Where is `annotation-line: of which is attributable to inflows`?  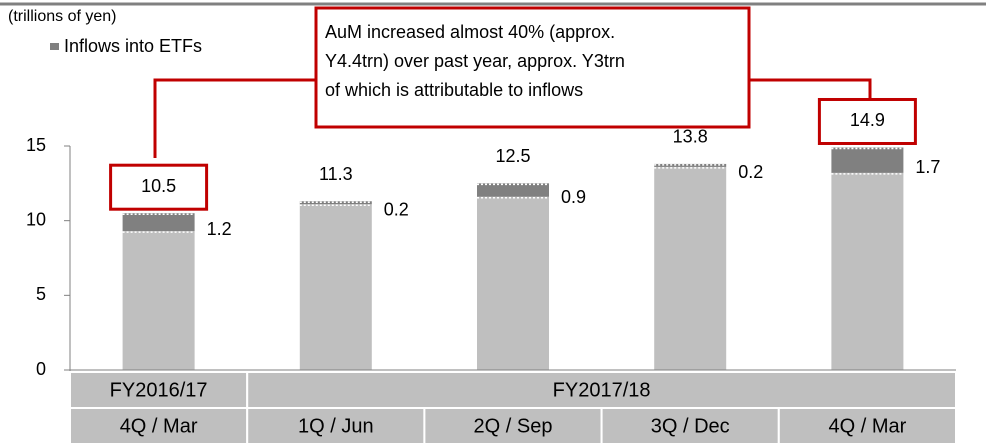
annotation-line: of which is attributable to inflows is located at coordinates (454, 90).